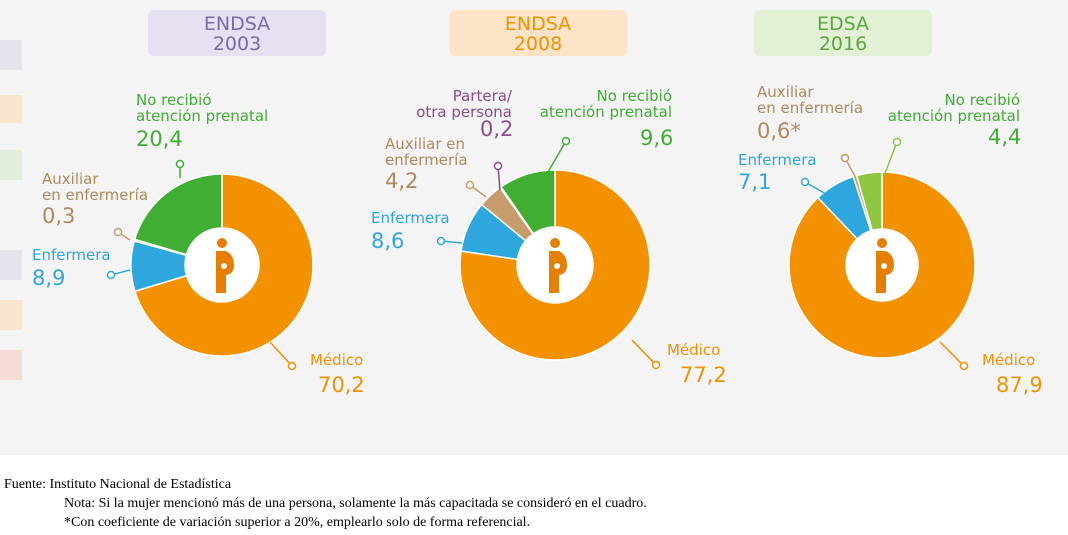 The width and height of the screenshot is (1068, 535). I want to click on label-line2: enfermería, so click(426, 160).